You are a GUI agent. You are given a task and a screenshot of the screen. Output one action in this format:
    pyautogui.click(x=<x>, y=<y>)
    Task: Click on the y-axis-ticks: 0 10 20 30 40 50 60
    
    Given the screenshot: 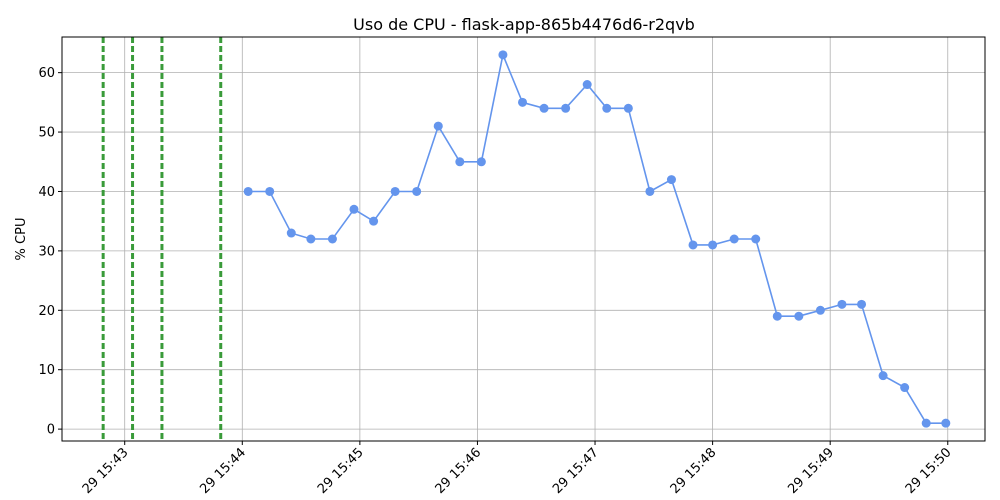 What is the action you would take?
    pyautogui.click(x=50, y=251)
    